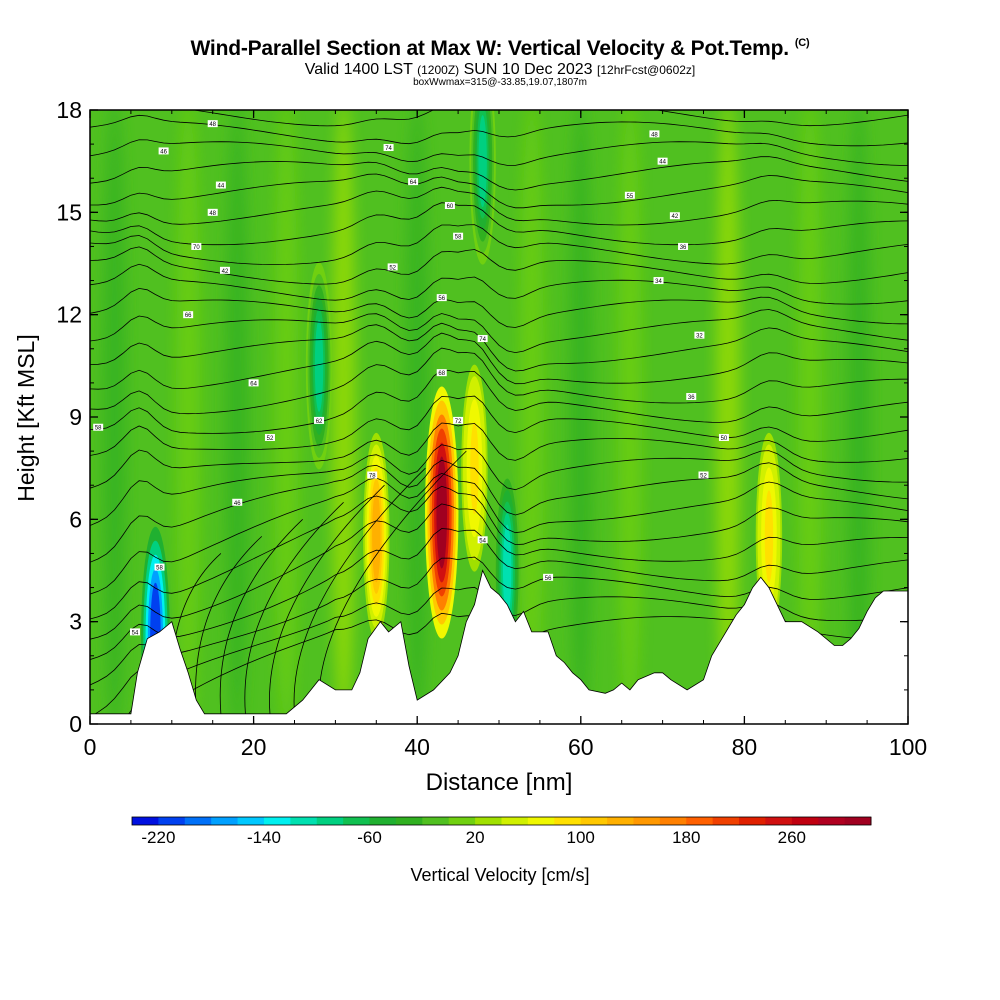  Describe the element at coordinates (501, 831) in the screenshot. I see `colorbar: -220 -140 -60 20 100 180 260` at that location.